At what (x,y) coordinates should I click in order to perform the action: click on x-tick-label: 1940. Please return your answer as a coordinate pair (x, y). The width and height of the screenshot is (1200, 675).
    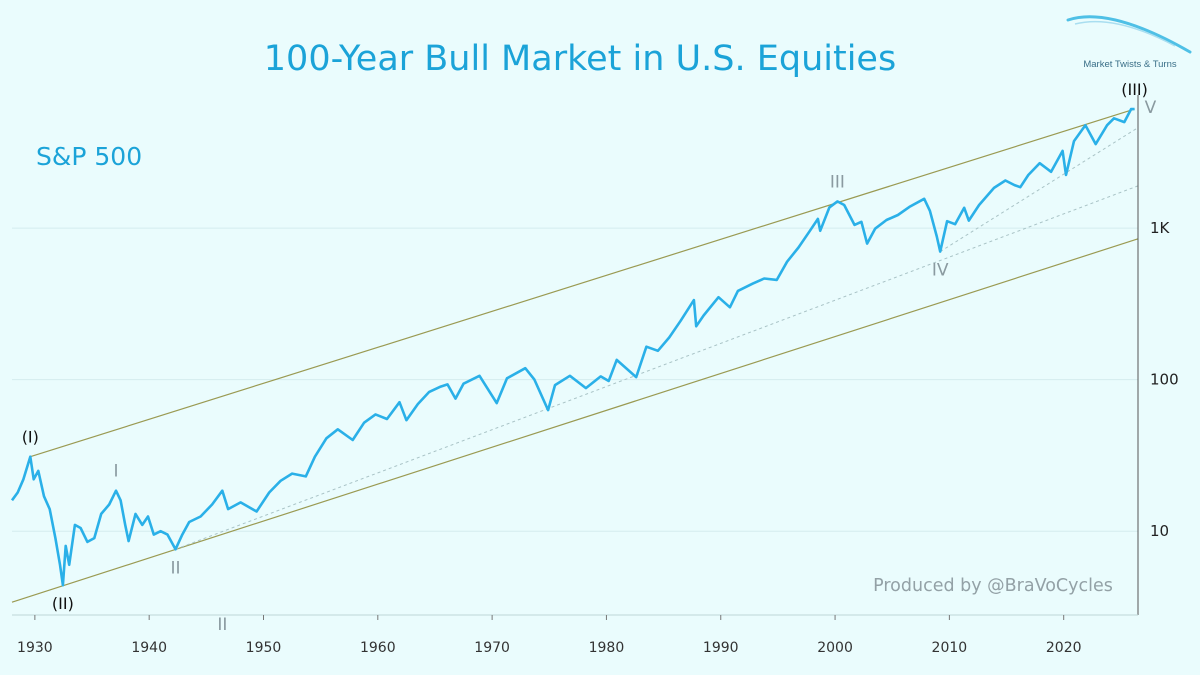
    Looking at the image, I should click on (149, 648).